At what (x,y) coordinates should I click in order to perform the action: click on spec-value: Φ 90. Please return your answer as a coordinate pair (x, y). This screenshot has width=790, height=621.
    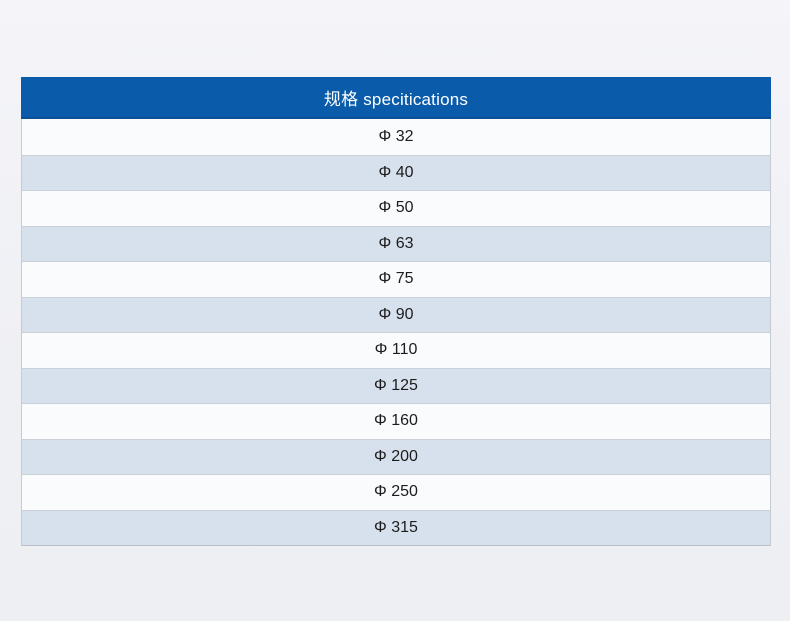
    Looking at the image, I should click on (396, 314).